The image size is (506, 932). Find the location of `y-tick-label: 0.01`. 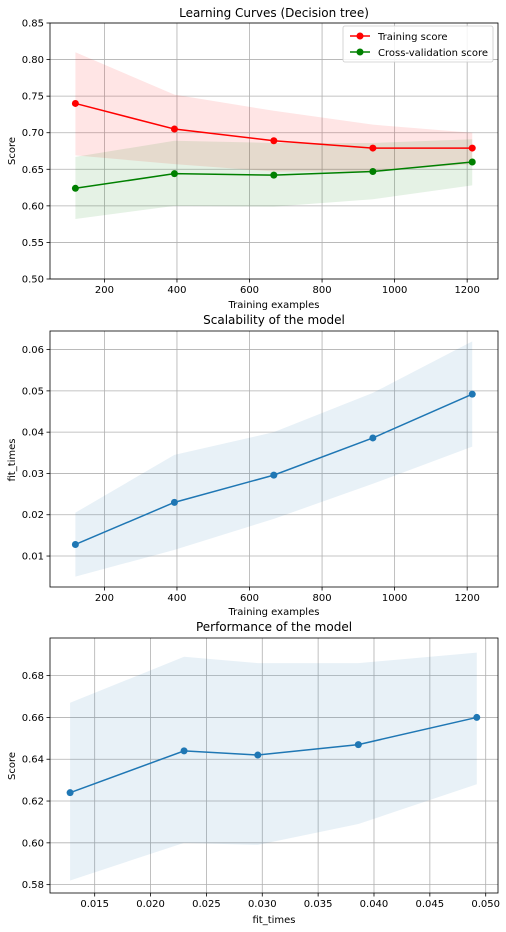

y-tick-label: 0.01 is located at coordinates (33, 557).